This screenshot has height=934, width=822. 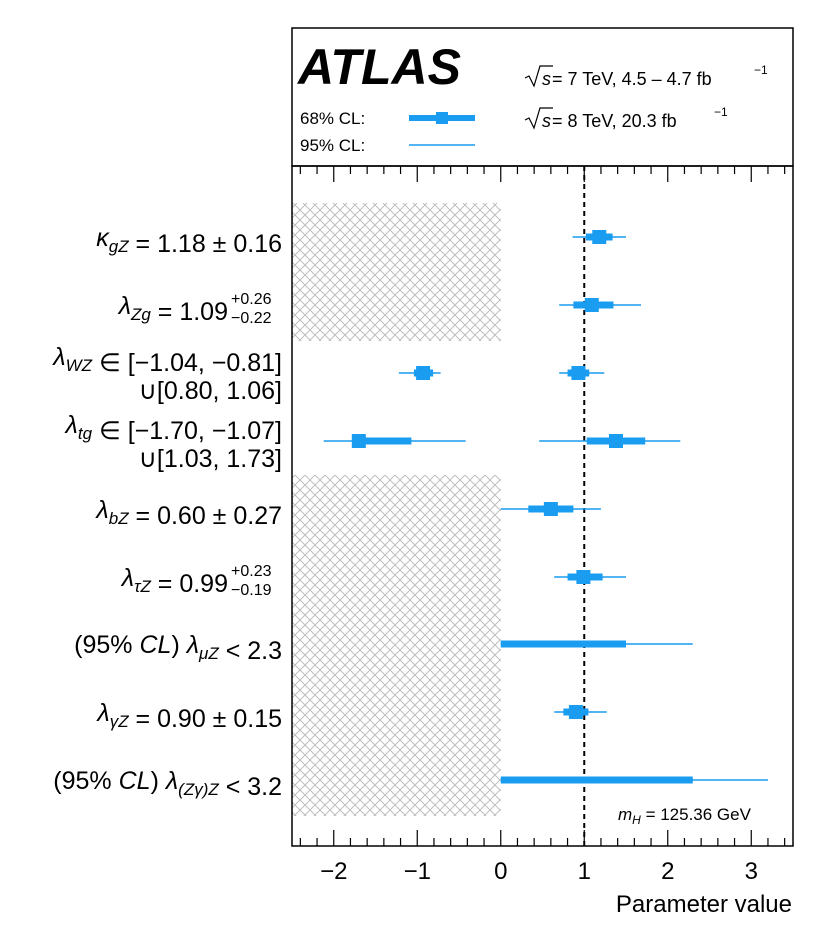 I want to click on experiment-label: ATLAS, so click(x=378, y=67).